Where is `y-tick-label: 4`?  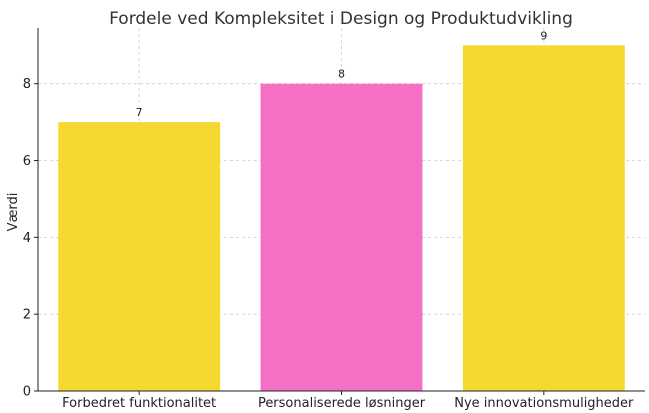
y-tick-label: 4 is located at coordinates (27, 238).